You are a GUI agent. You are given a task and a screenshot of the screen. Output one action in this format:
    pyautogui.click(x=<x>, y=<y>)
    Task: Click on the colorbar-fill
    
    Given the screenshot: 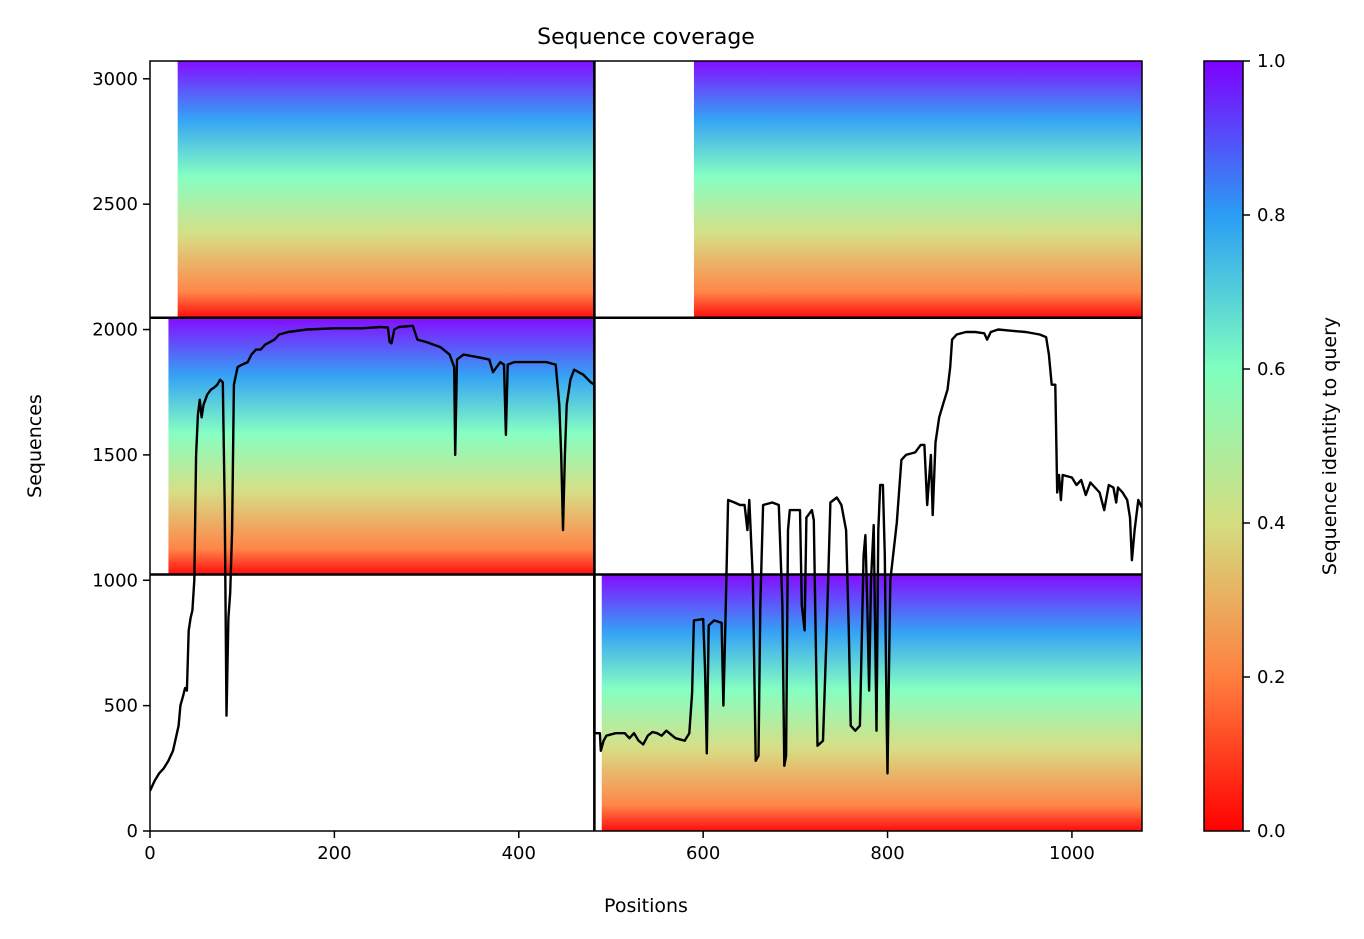 What is the action you would take?
    pyautogui.click(x=1223, y=446)
    